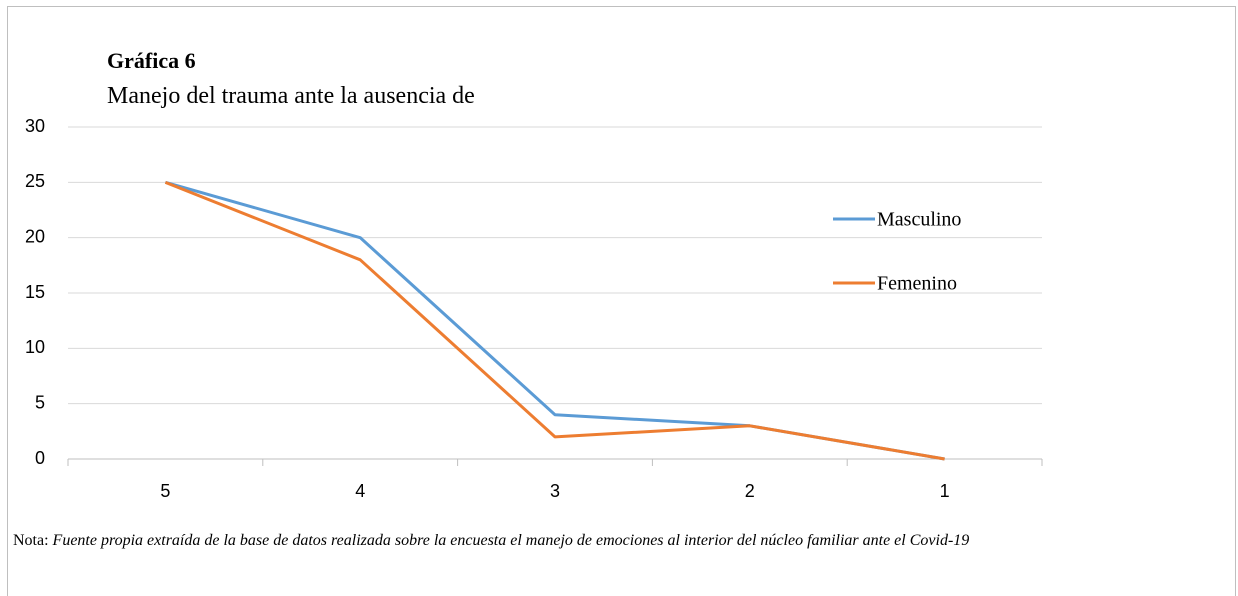  Describe the element at coordinates (165, 491) in the screenshot. I see `x-tick-label: 5` at that location.